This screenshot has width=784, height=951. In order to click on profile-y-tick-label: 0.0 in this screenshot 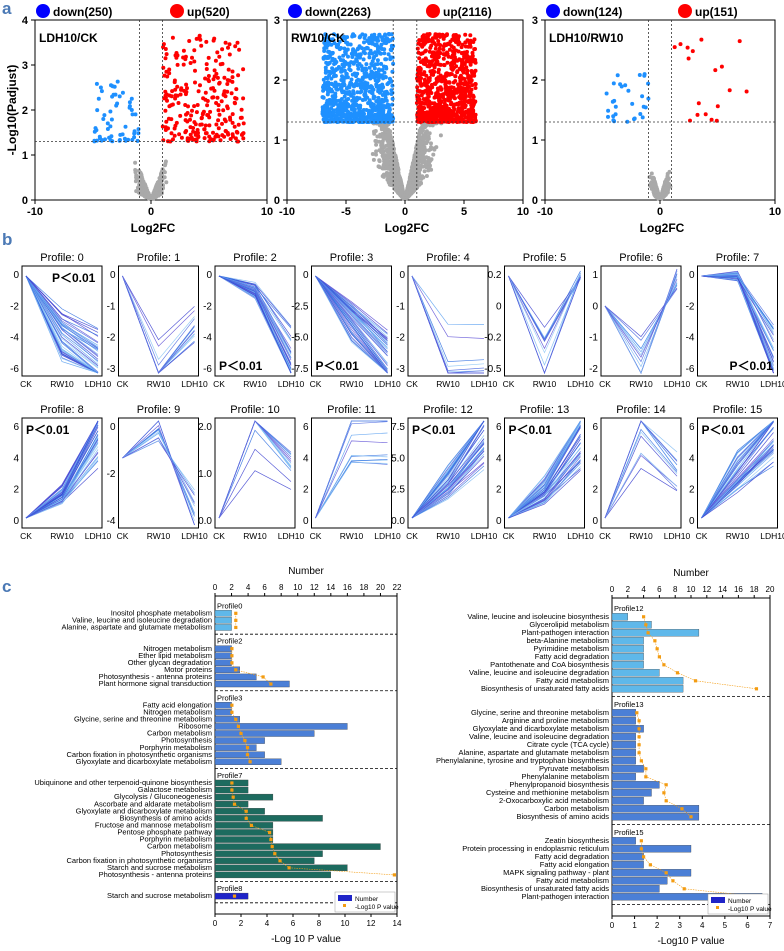, I will do `click(205, 521)`.